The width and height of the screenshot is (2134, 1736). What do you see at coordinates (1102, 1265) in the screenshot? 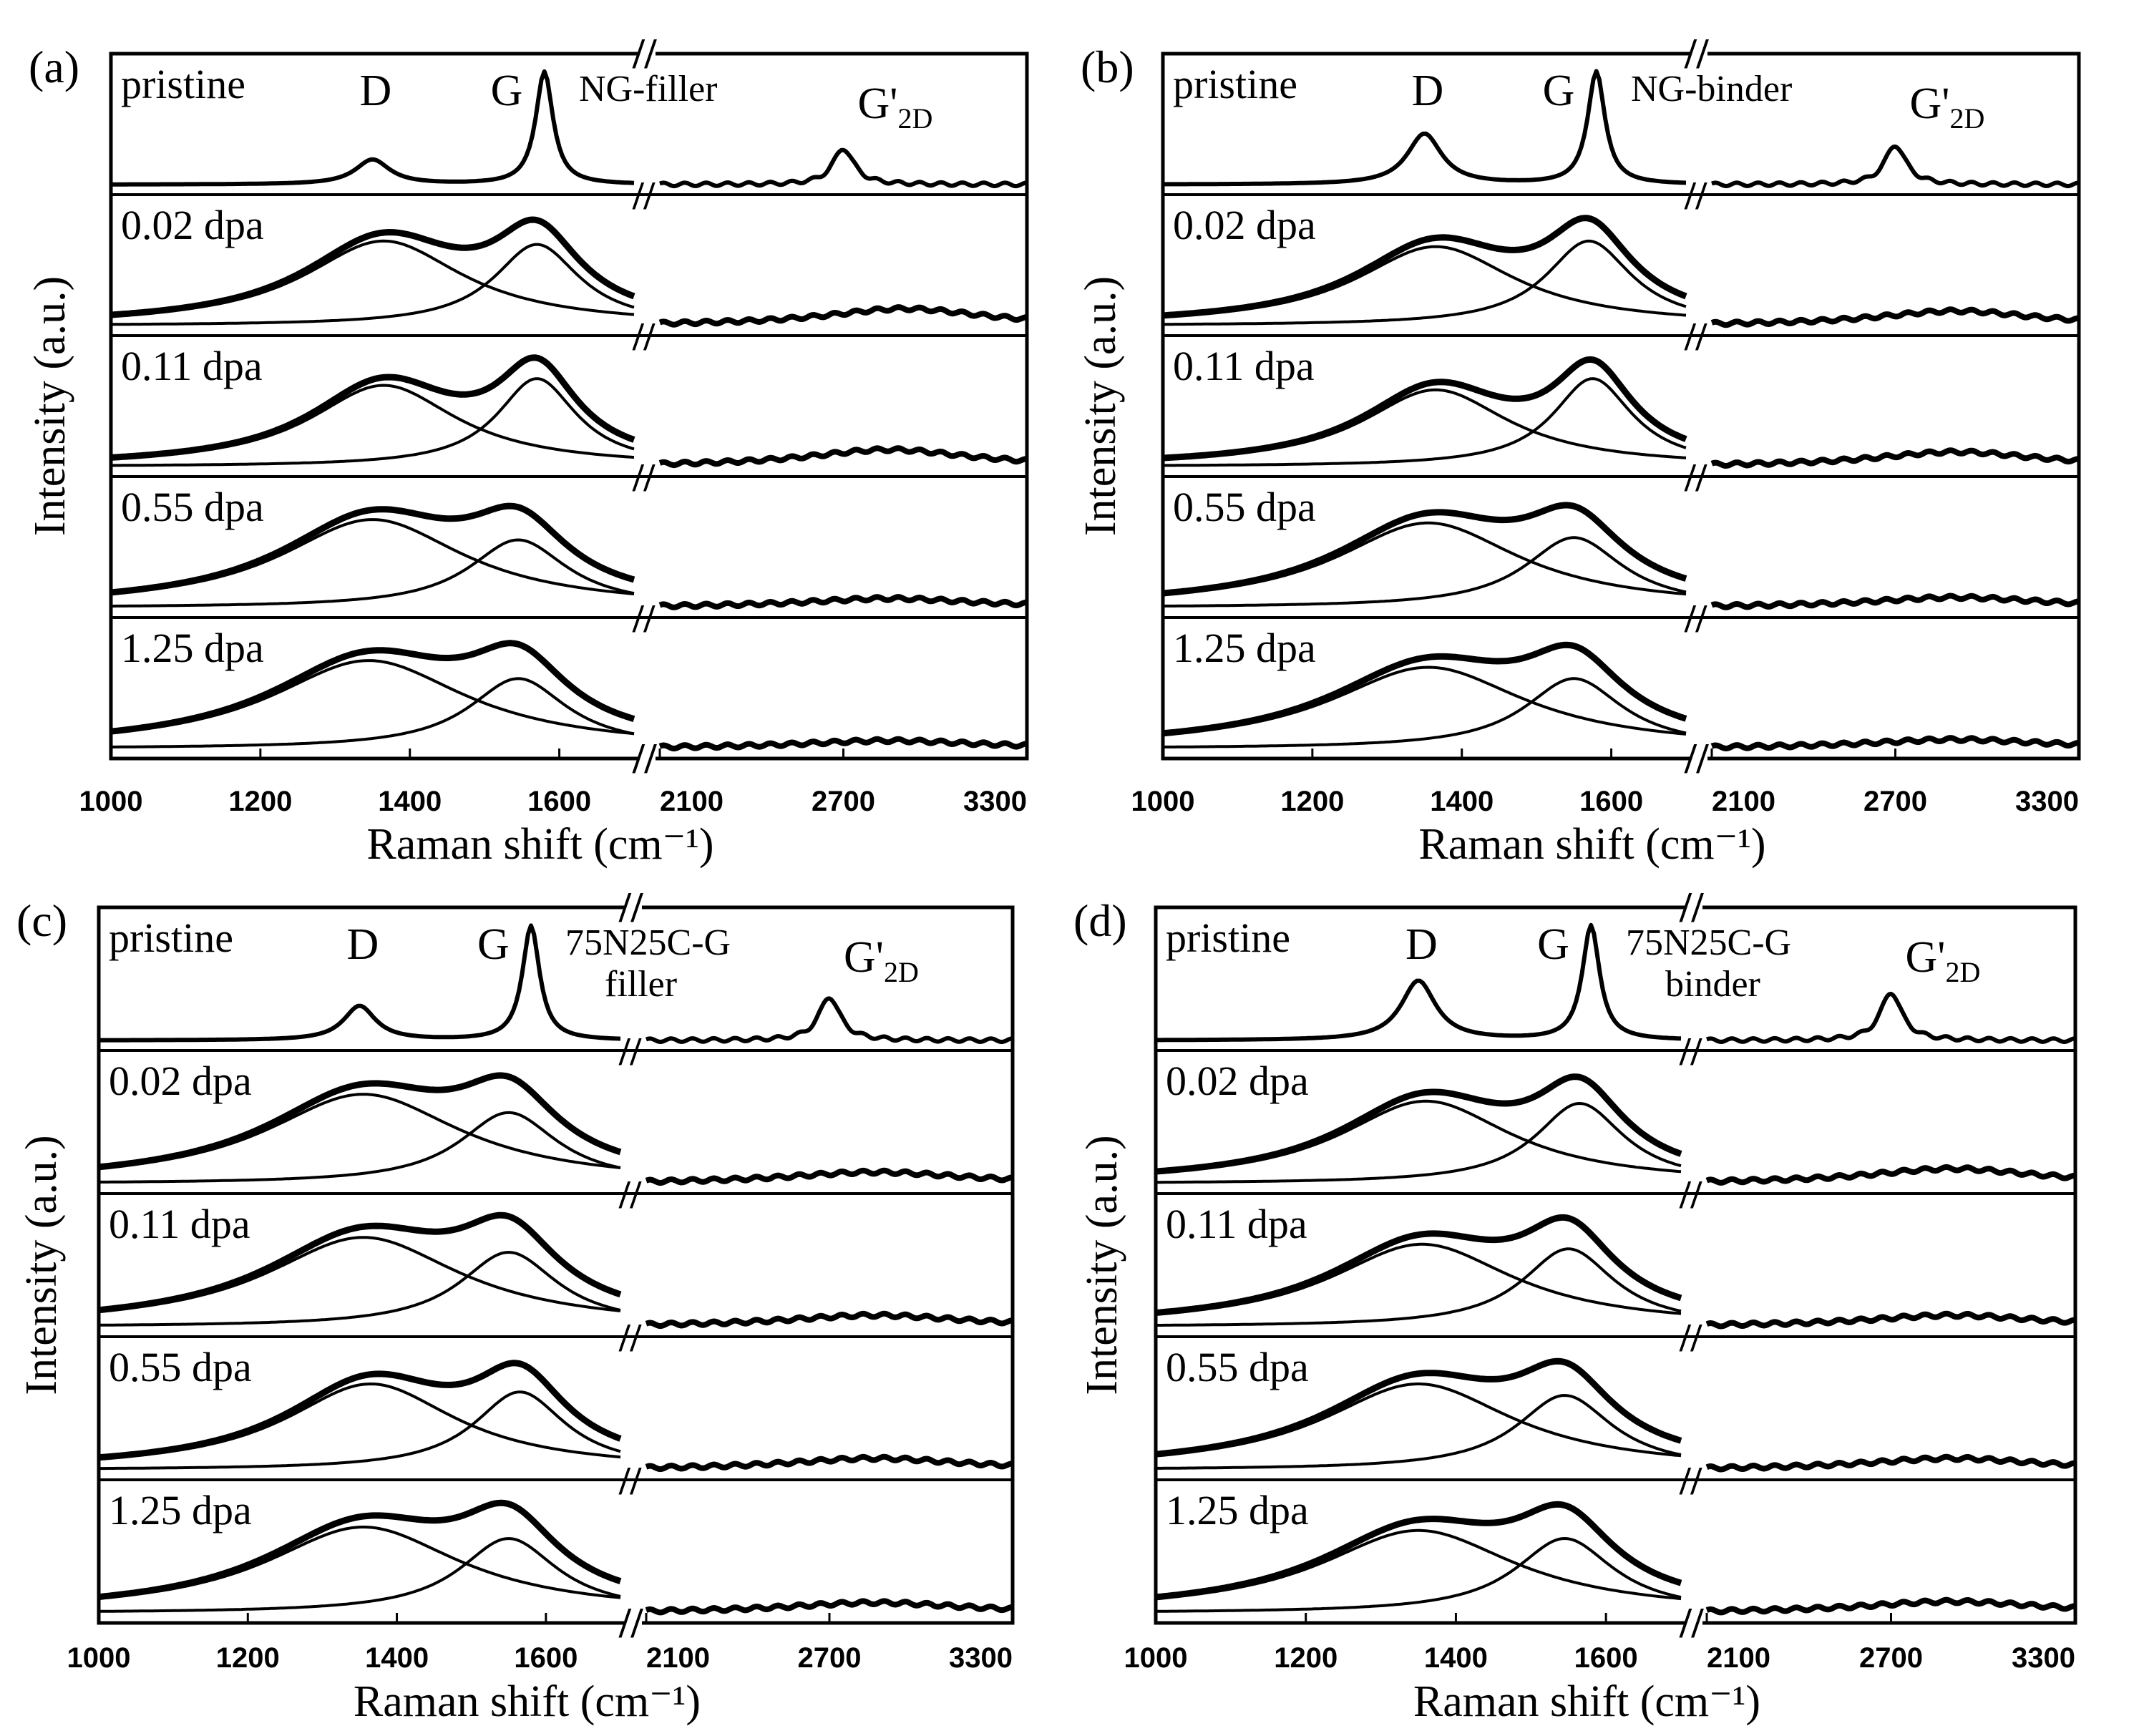
I see `y-axis-label: Intensity (a.u.)` at bounding box center [1102, 1265].